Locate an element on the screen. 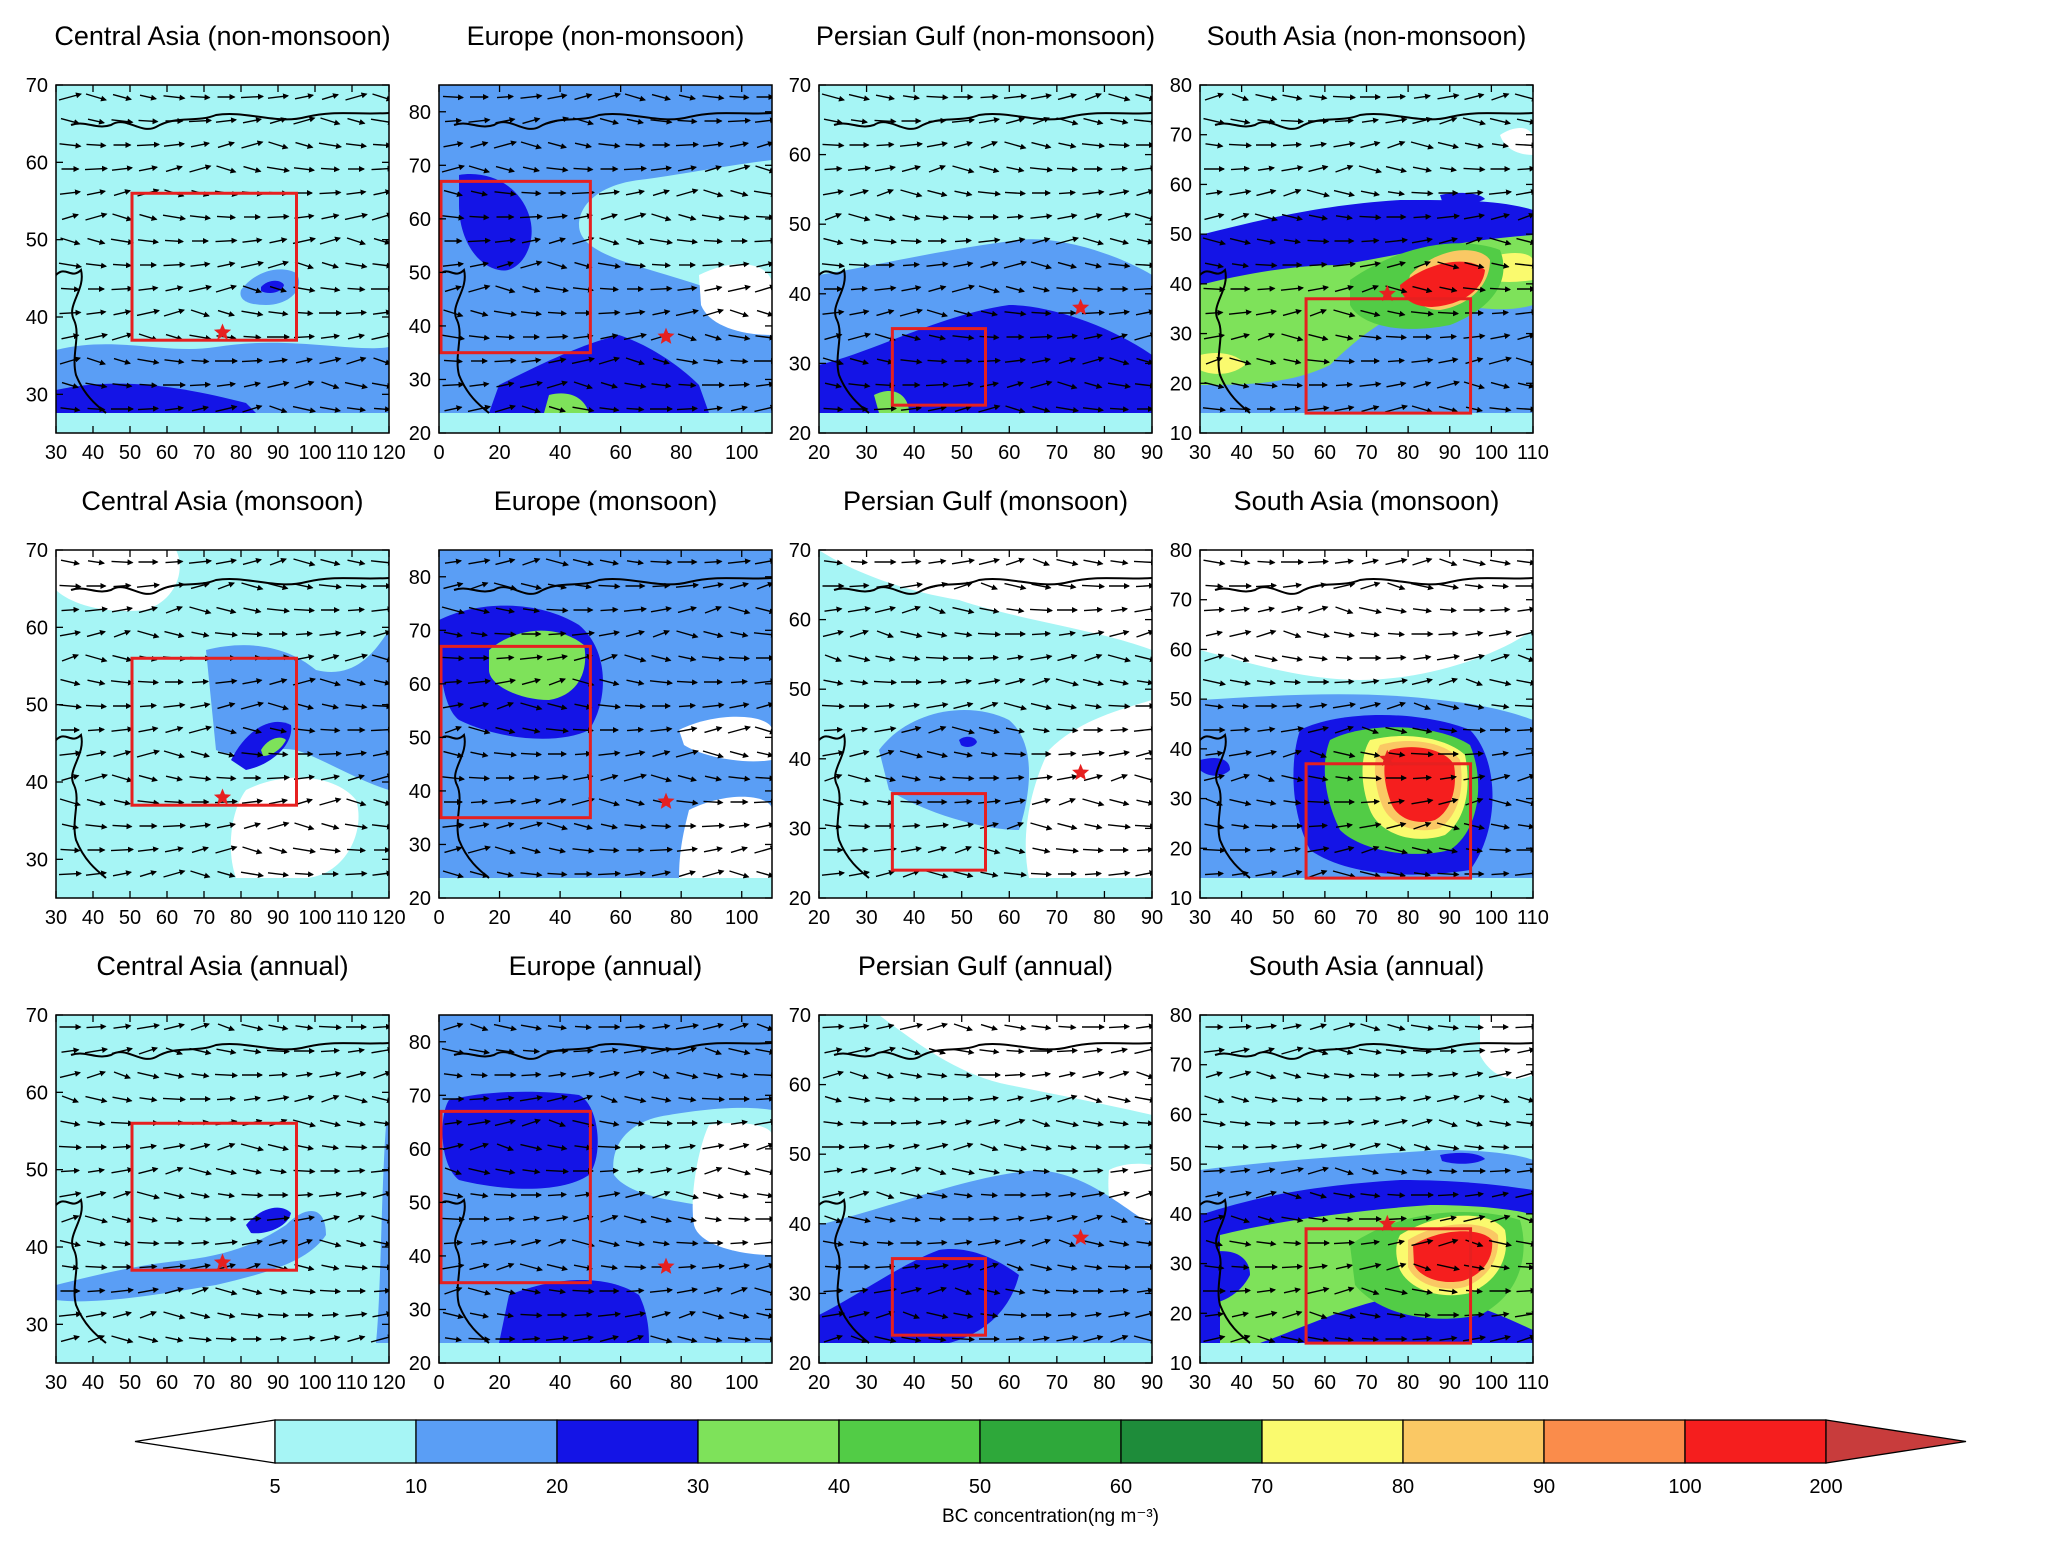  y-tick-label: 20 is located at coordinates (800, 899).